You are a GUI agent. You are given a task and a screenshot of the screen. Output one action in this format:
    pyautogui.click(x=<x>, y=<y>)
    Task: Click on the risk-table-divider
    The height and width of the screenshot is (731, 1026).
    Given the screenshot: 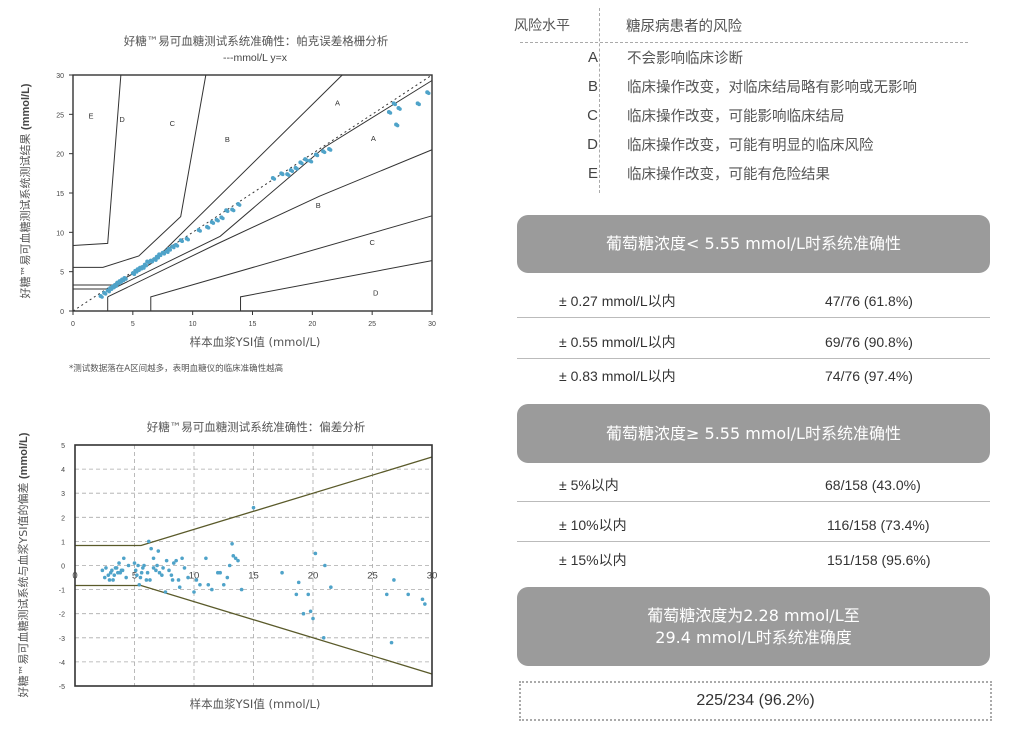 What is the action you would take?
    pyautogui.click(x=599, y=100)
    